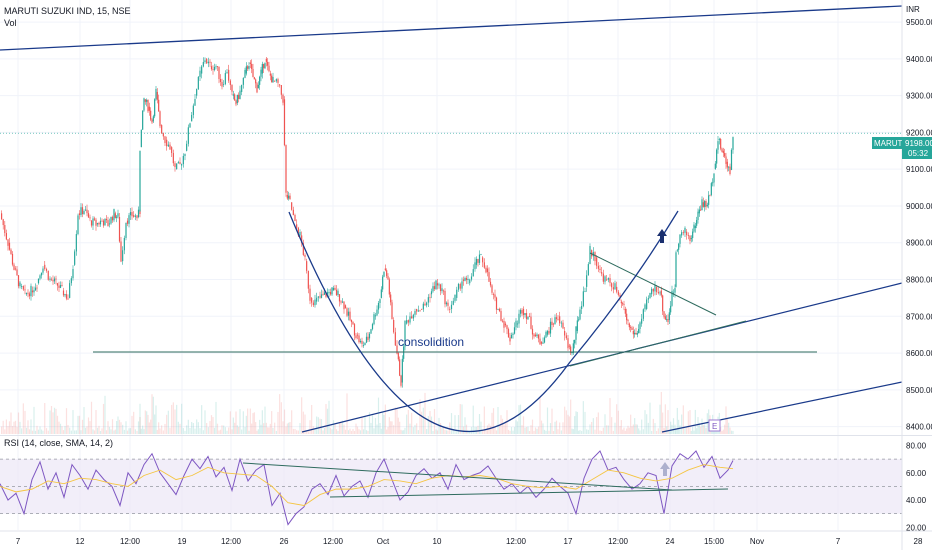 This screenshot has width=932, height=550. I want to click on short-rising-line, so click(658, 343).